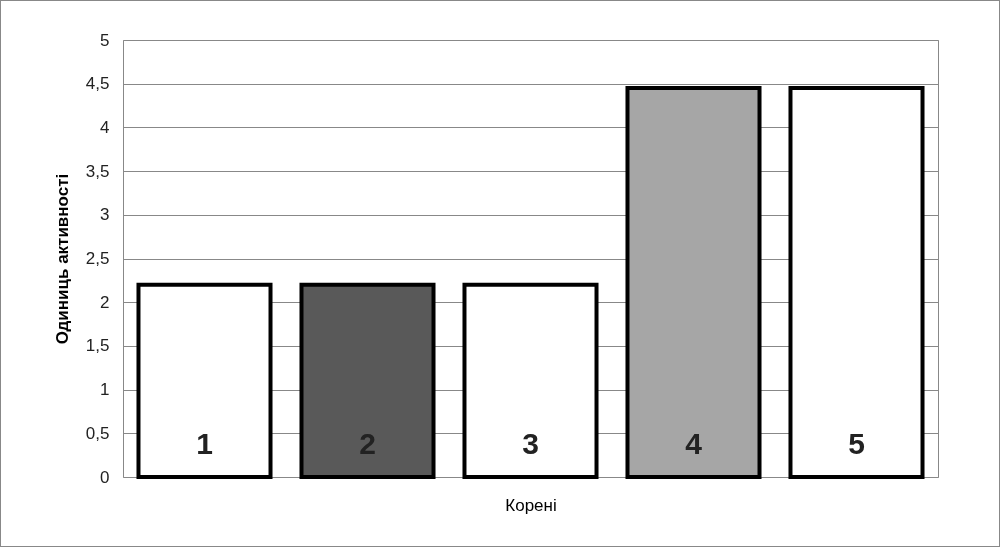 This screenshot has width=1002, height=549. I want to click on y-tick-label: 3,5, so click(97, 171).